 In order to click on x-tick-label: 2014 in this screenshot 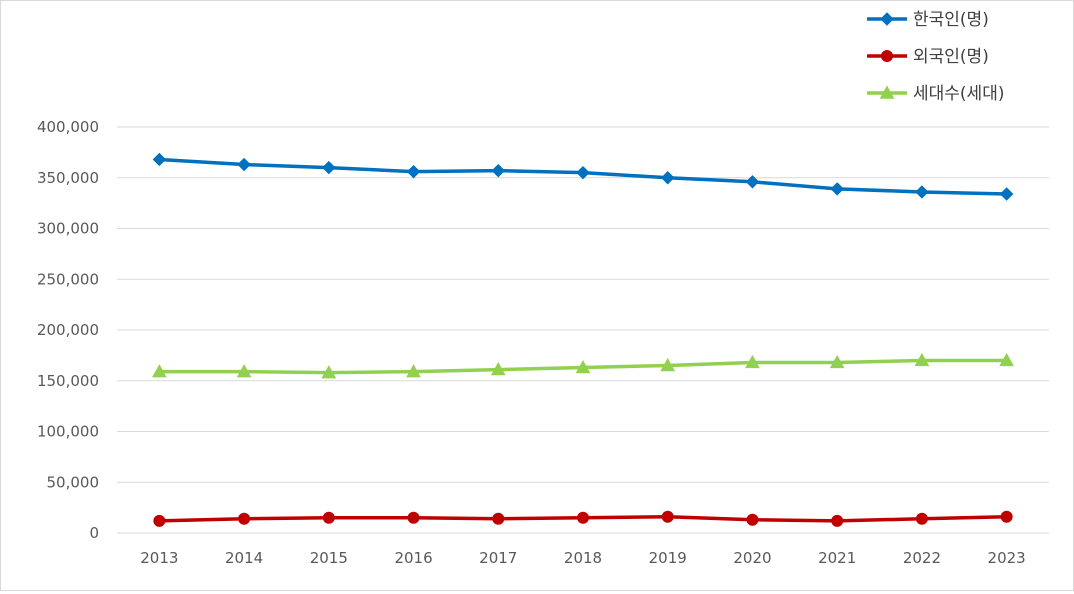, I will do `click(244, 558)`.